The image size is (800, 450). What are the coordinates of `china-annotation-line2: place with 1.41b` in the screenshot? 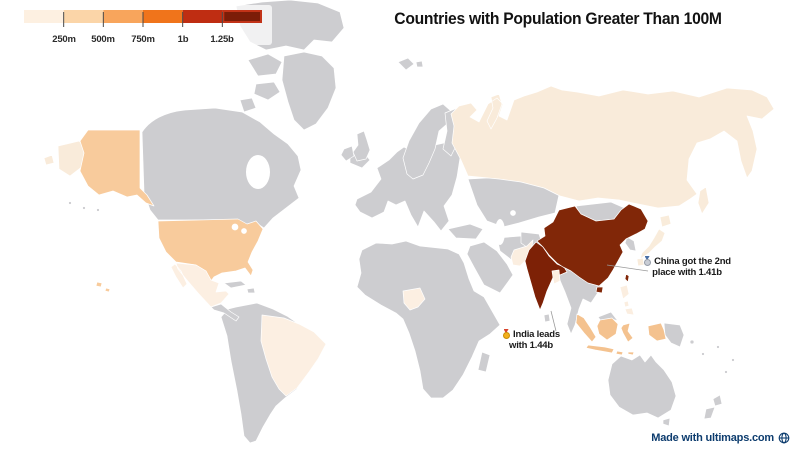 It's located at (687, 272).